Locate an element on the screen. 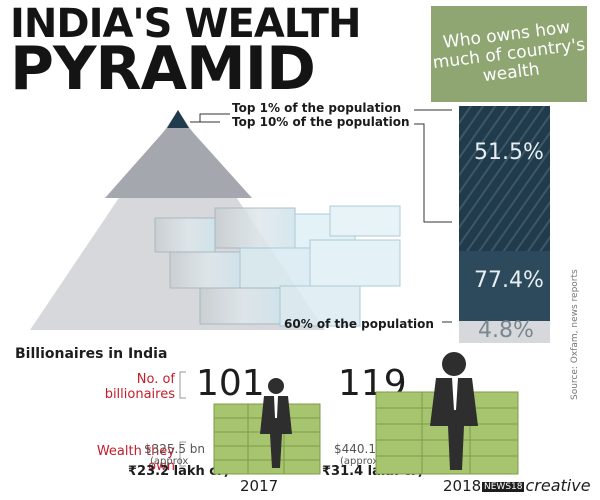 The image size is (600, 500). pyramid-middle-segment is located at coordinates (178, 163).